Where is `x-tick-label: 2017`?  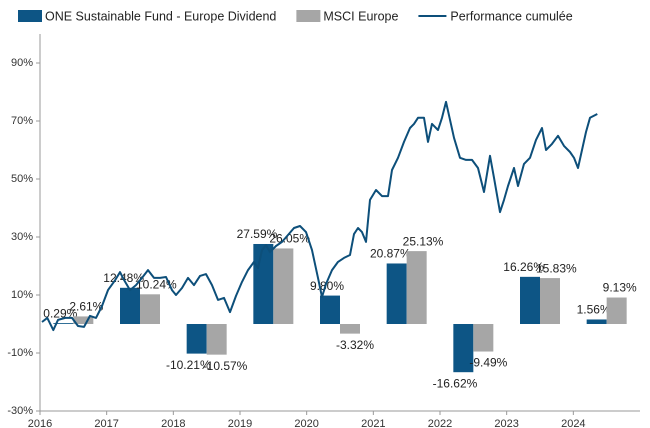
x-tick-label: 2017 is located at coordinates (106, 423).